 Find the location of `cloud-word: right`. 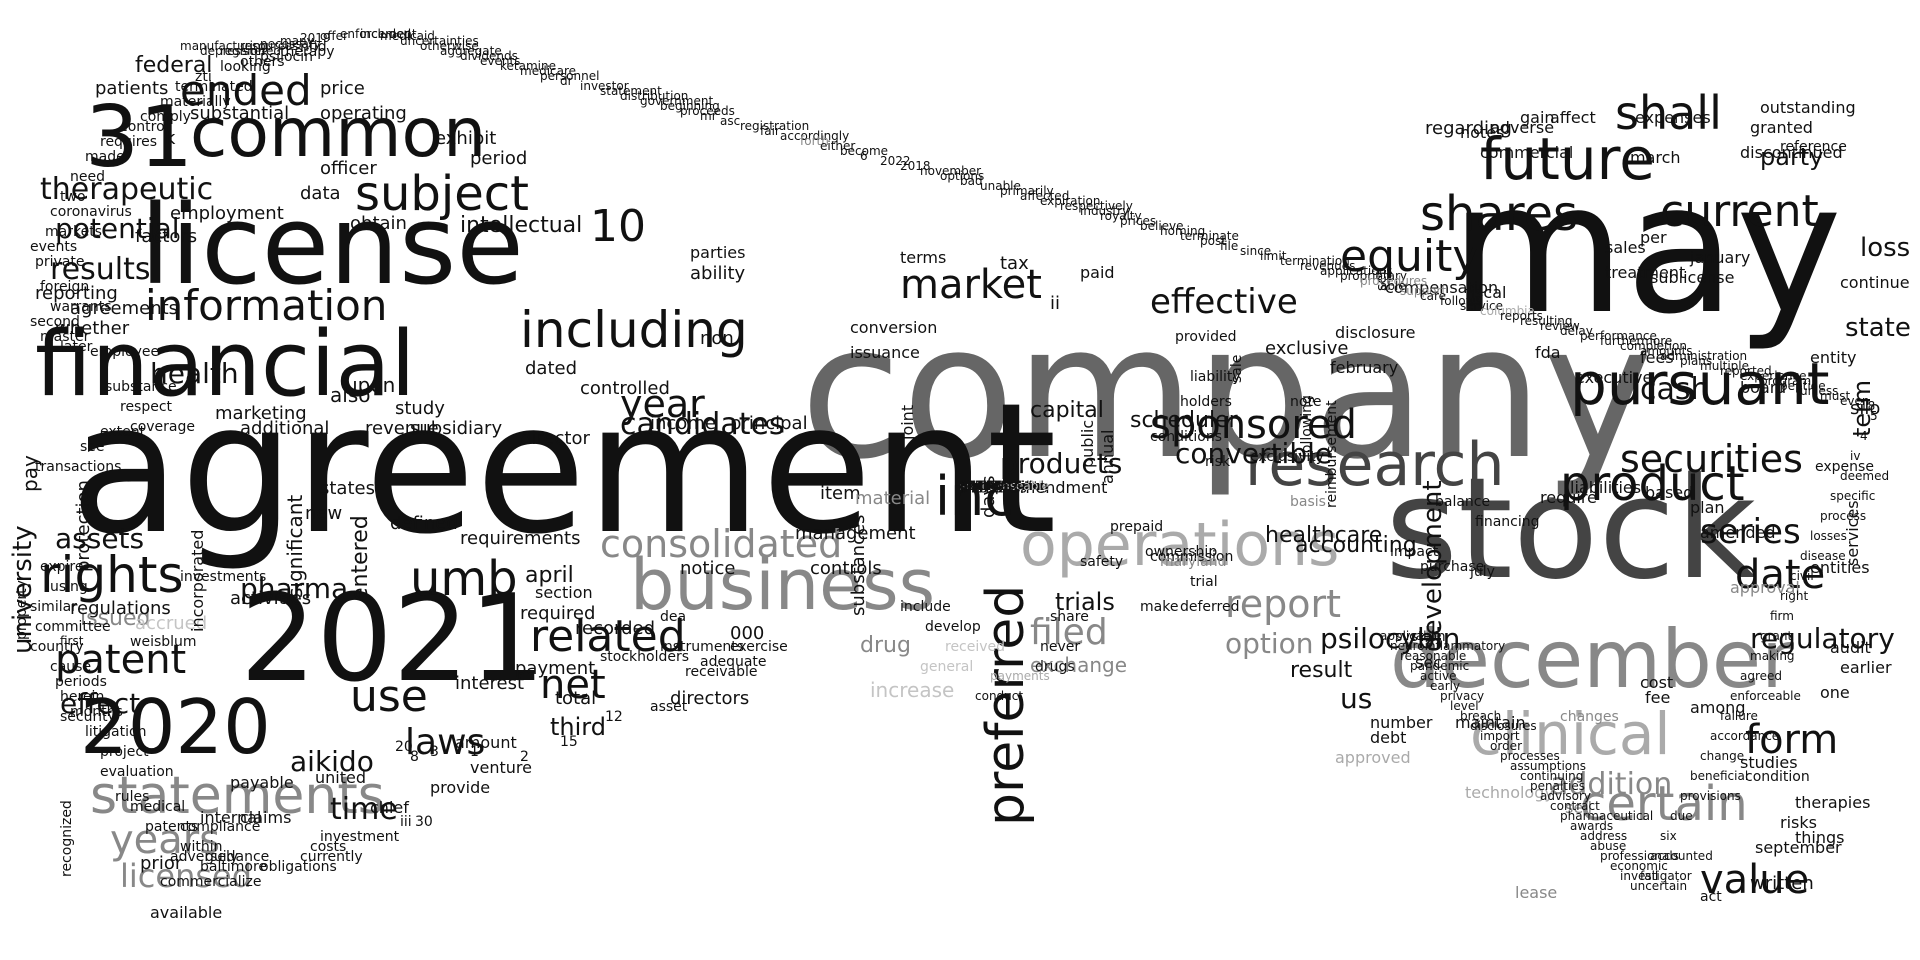

cloud-word: right is located at coordinates (1794, 596).